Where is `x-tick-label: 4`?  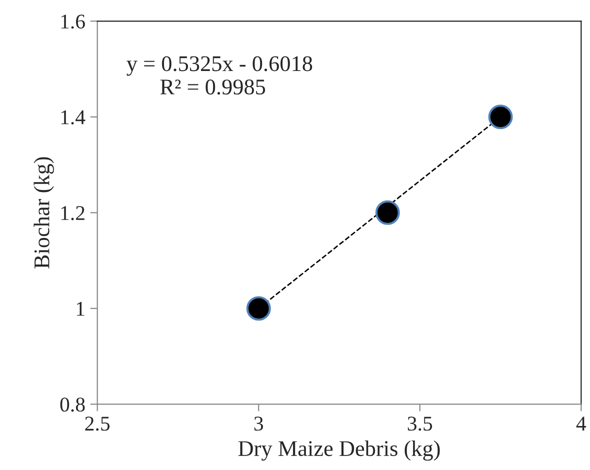 x-tick-label: 4 is located at coordinates (581, 423).